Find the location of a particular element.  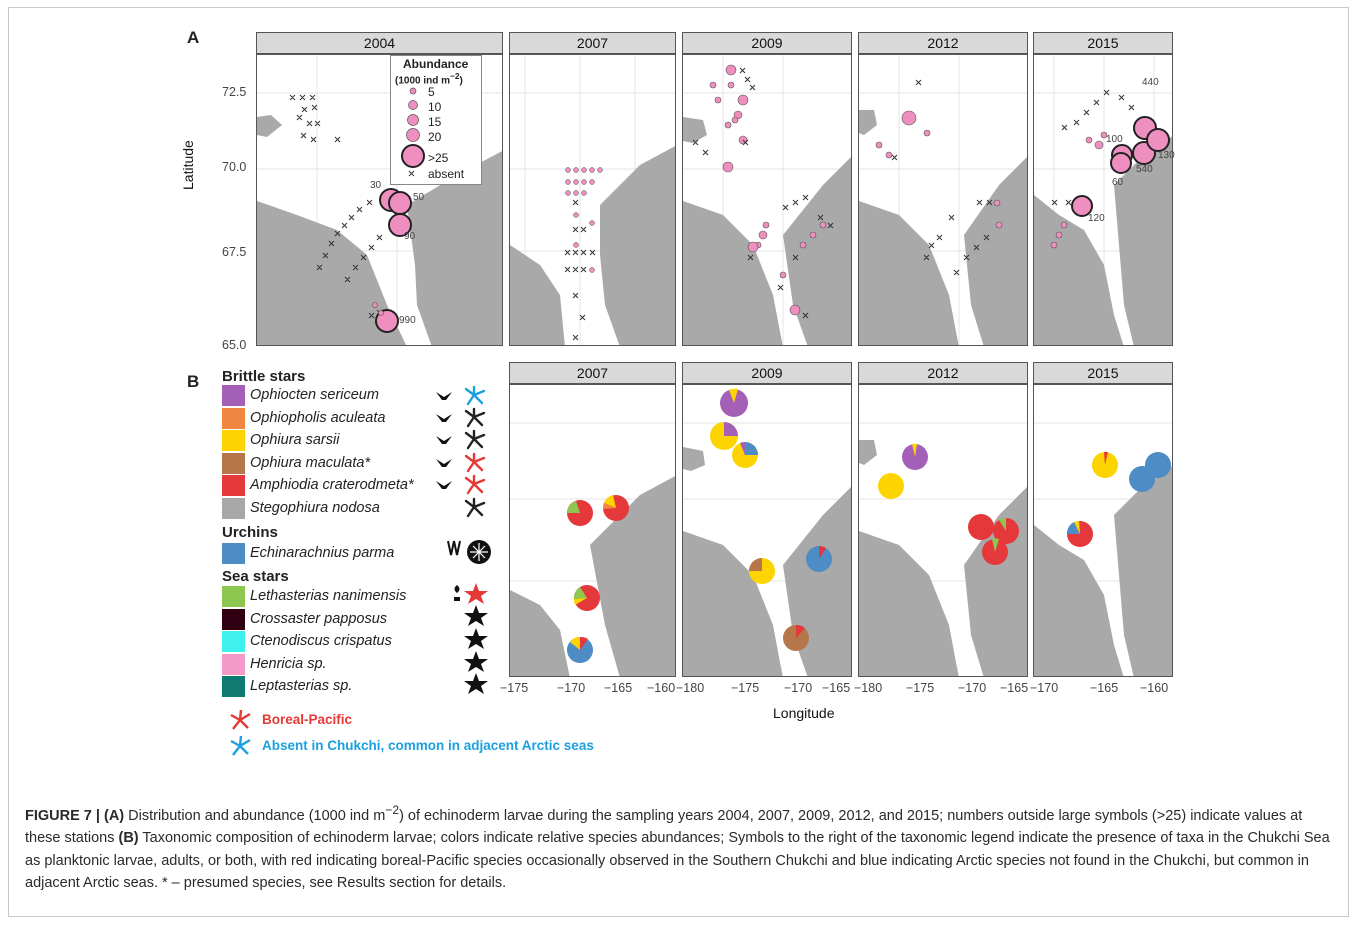

large-abundance-circles is located at coordinates (1120, 166).